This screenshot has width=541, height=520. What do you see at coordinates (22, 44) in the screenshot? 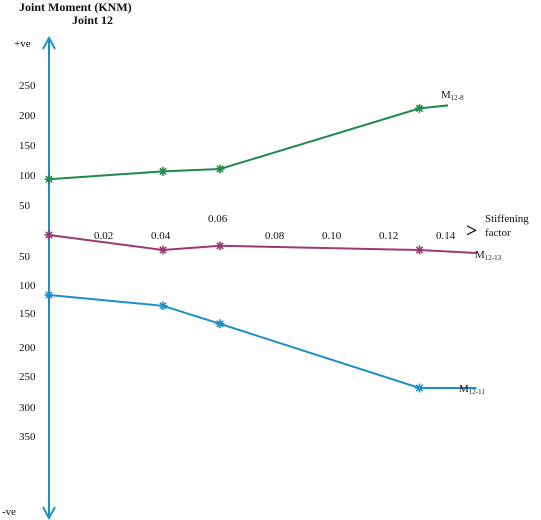
I see `y-top-label: +ve` at bounding box center [22, 44].